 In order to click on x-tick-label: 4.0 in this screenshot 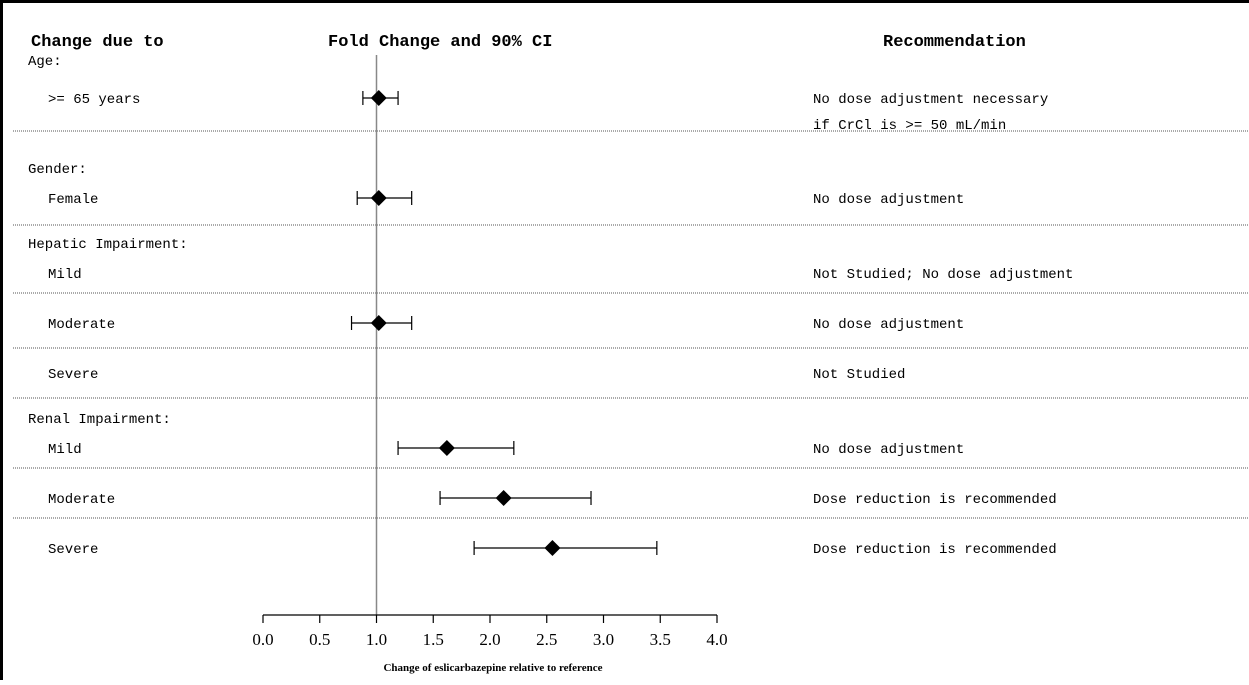, I will do `click(716, 639)`.